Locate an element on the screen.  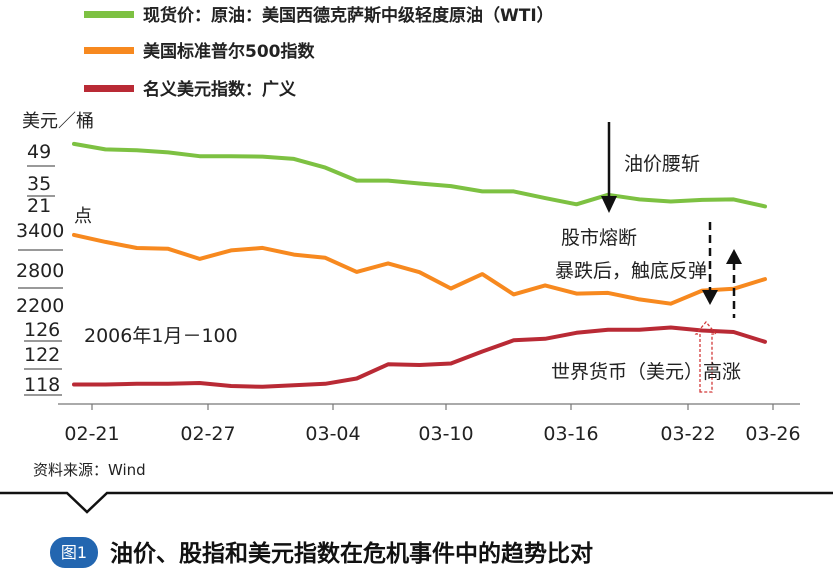
legend-label-dollar: 名义美元指数：广义 is located at coordinates (219, 89).